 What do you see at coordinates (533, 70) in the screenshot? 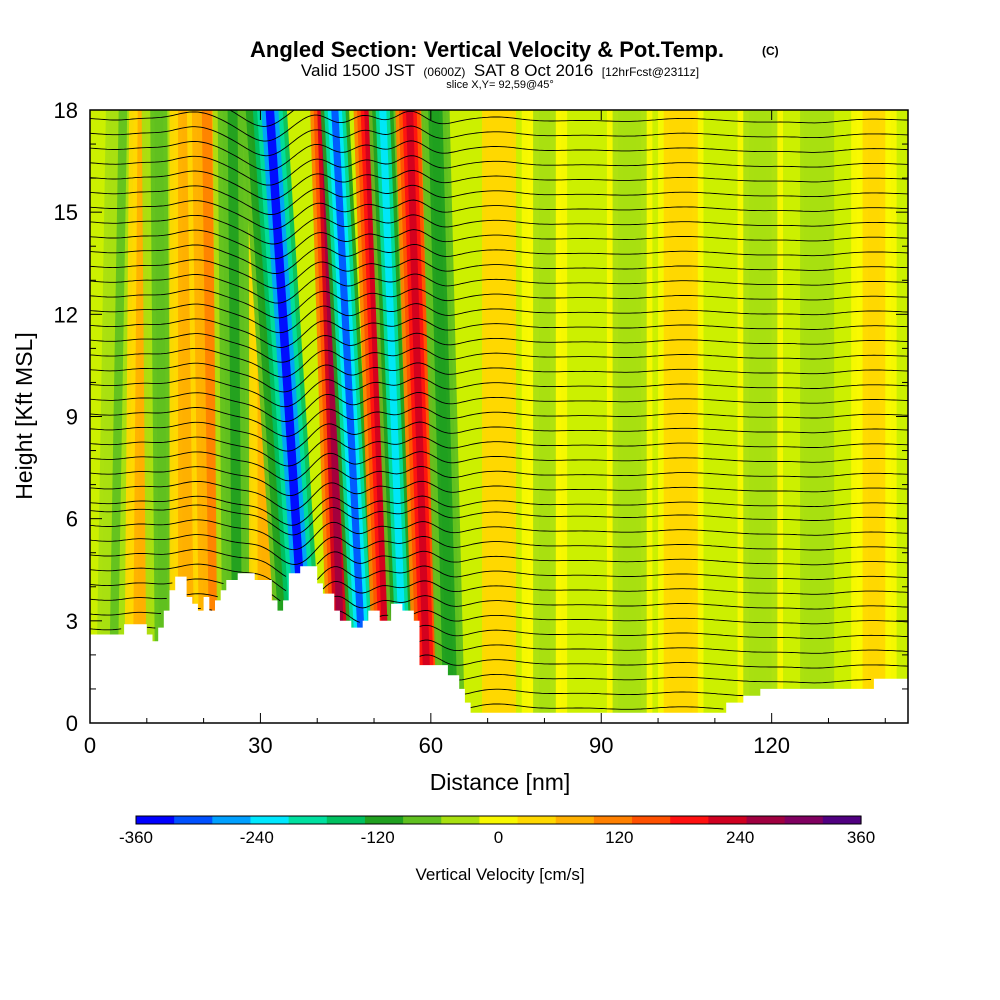
I see `subtitle-date: SAT 8 Oct 2016` at bounding box center [533, 70].